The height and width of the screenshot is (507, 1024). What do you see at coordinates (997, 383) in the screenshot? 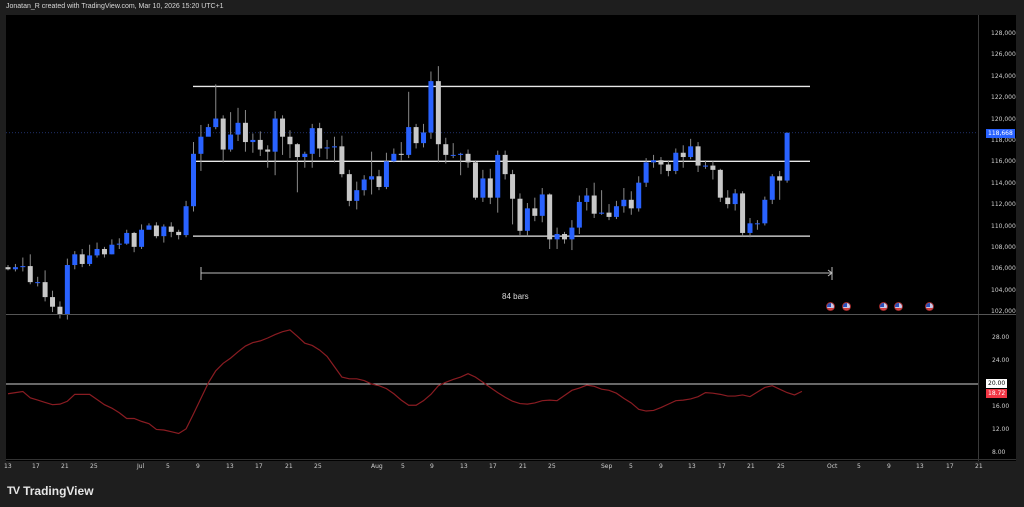
I see `indicator-level-tag: 20.00` at bounding box center [997, 383].